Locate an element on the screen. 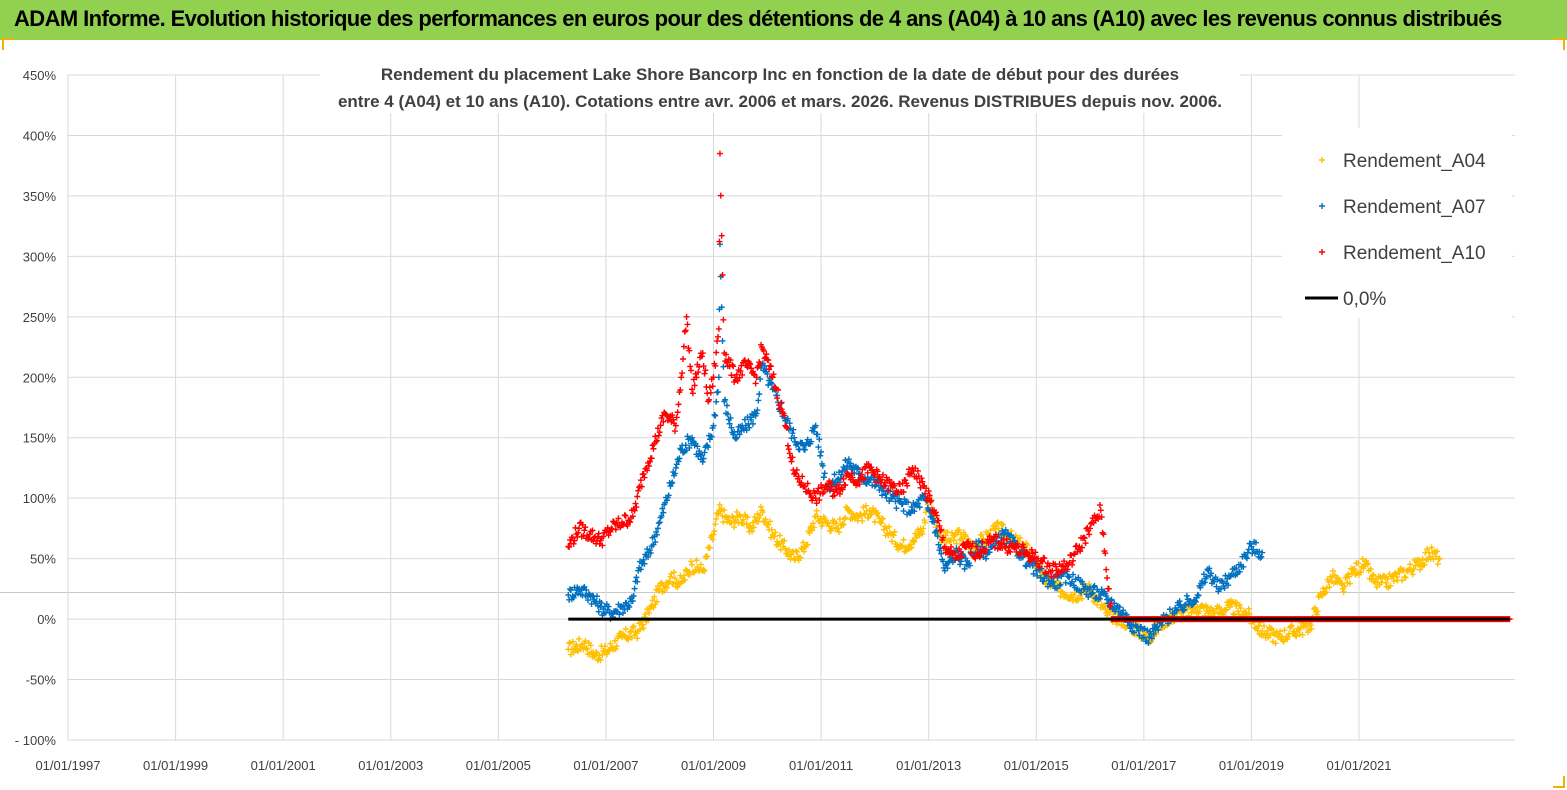 The width and height of the screenshot is (1567, 790). x-tick-label: 01/01/2003 is located at coordinates (390, 765).